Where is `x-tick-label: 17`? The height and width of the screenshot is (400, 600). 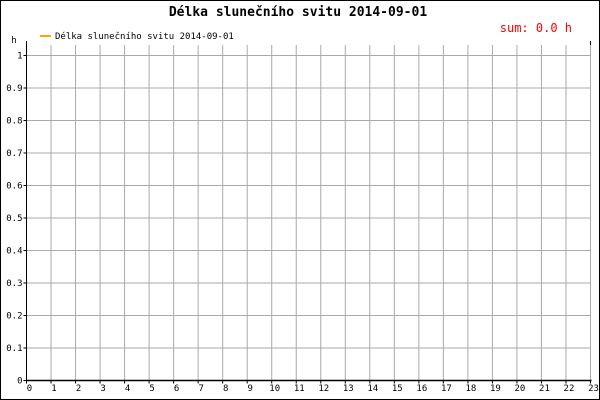
x-tick-label: 17 is located at coordinates (446, 389).